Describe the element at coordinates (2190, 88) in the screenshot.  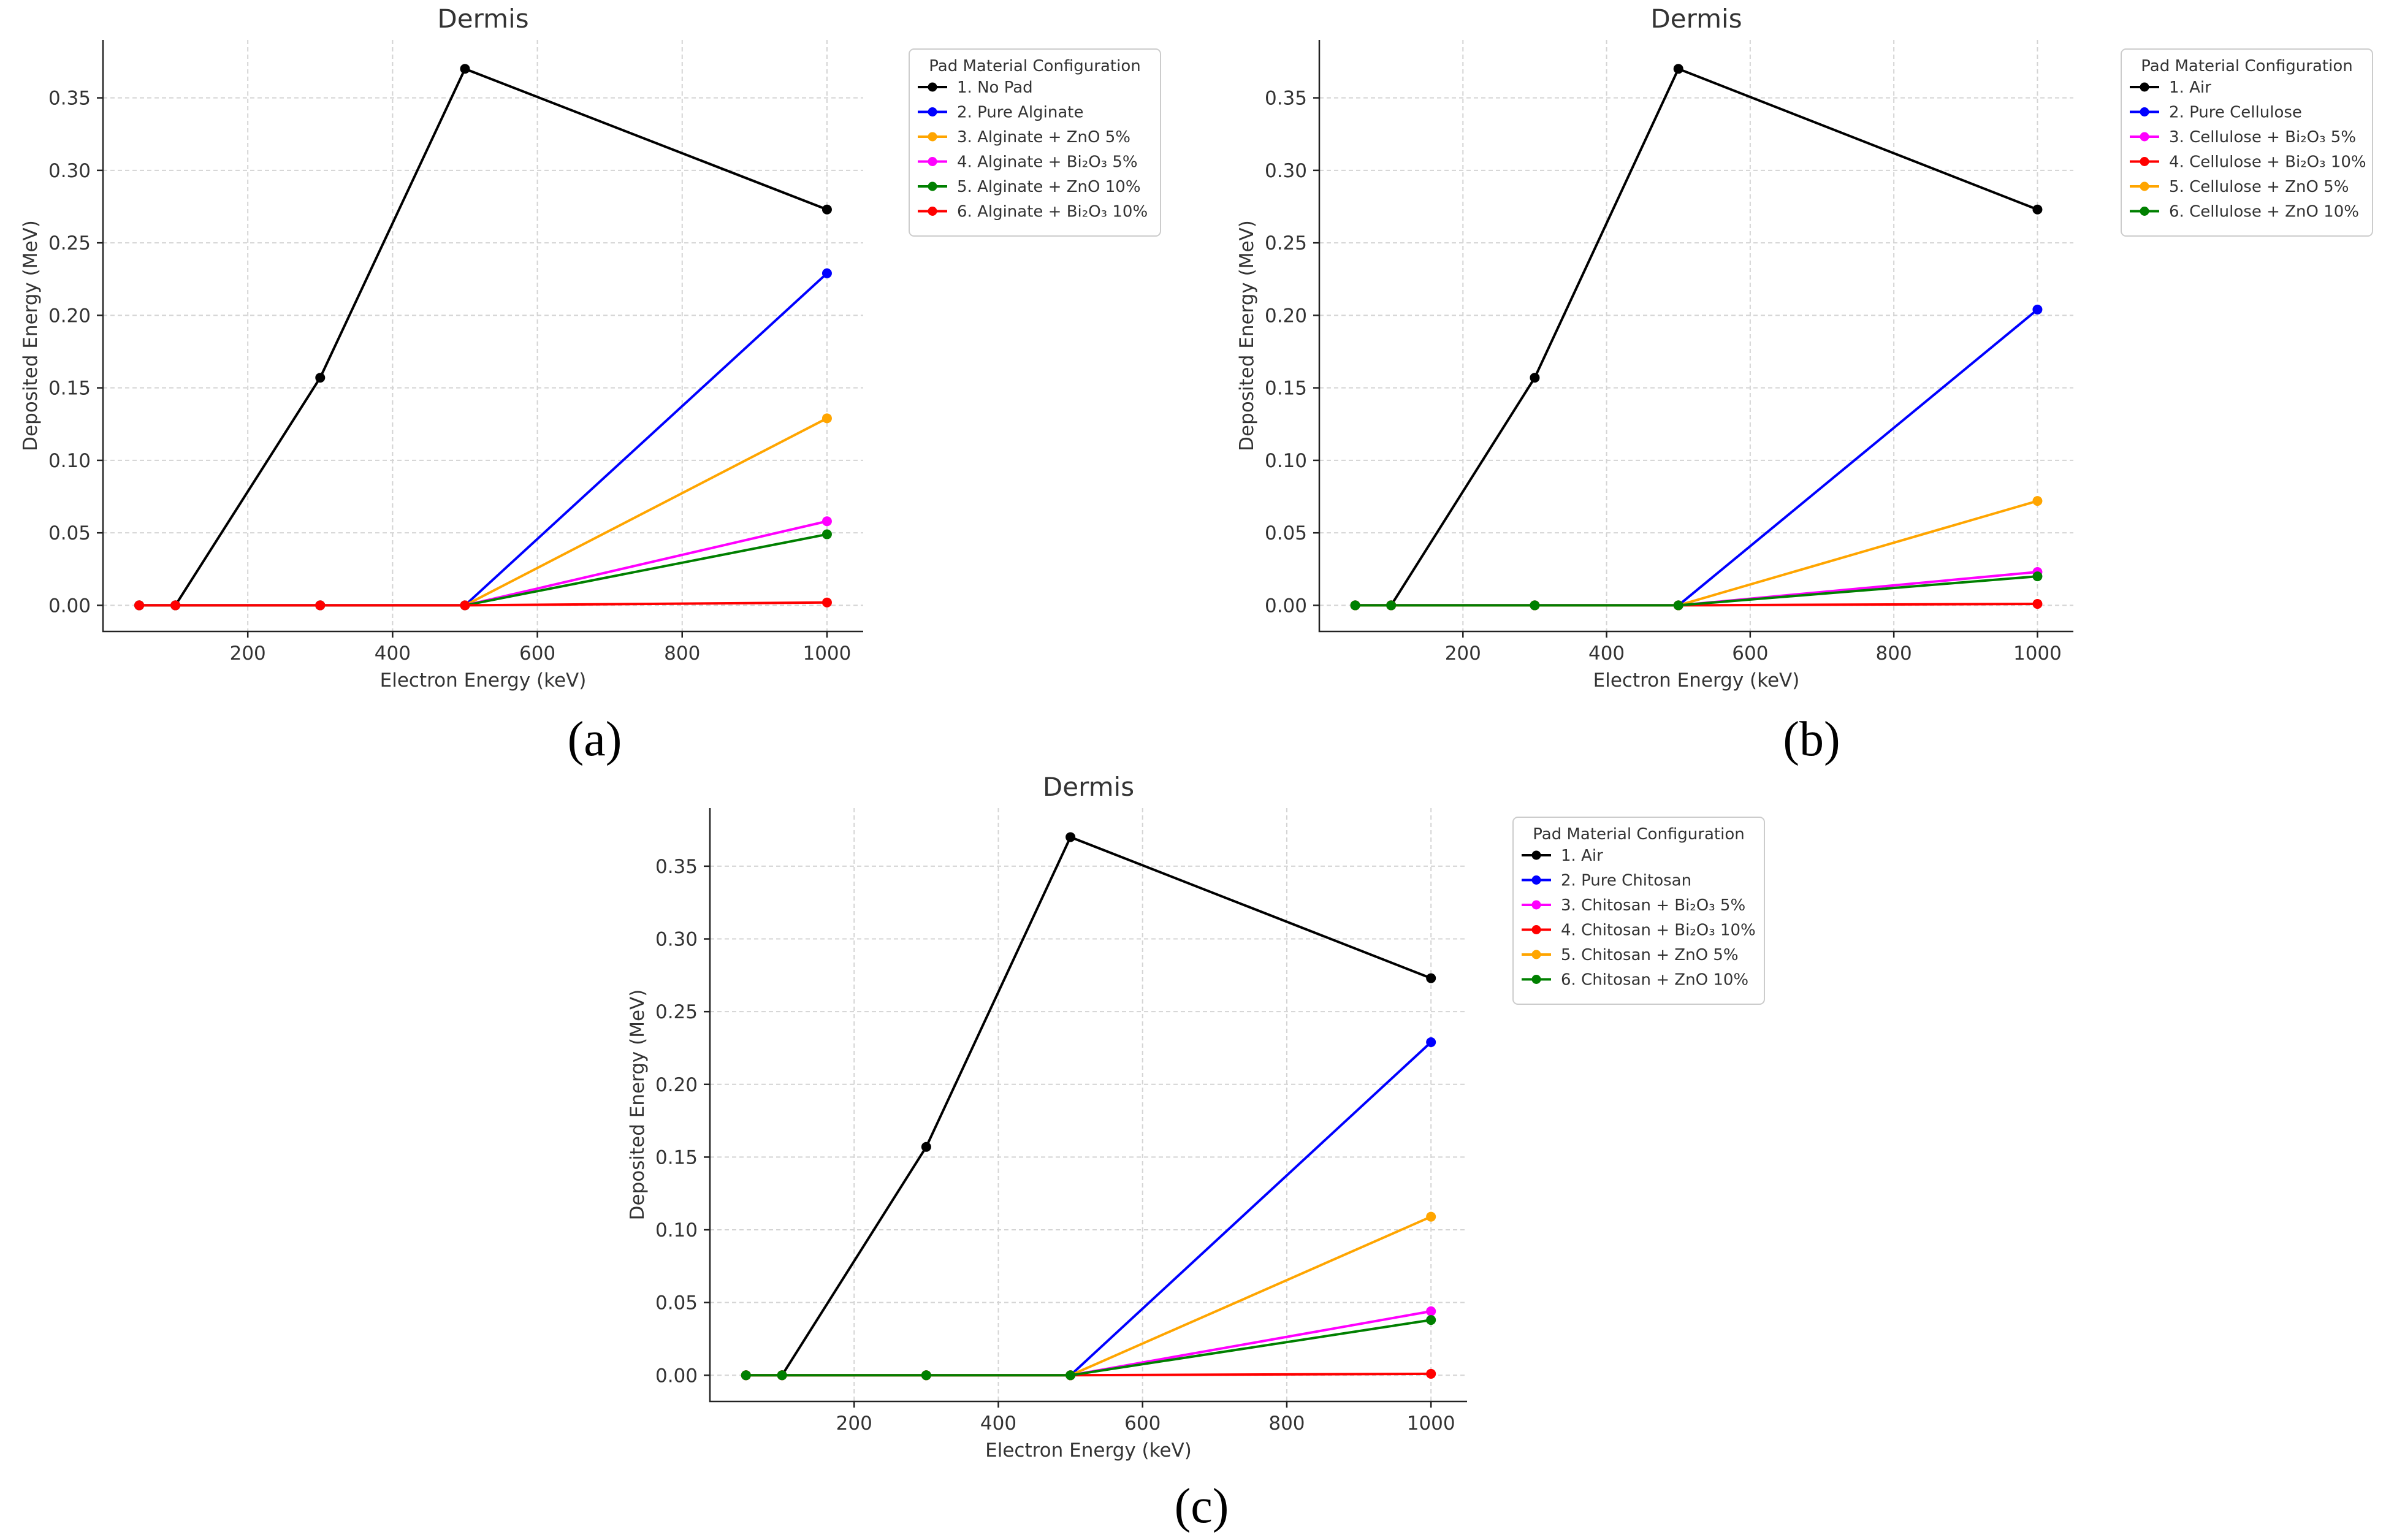
I see `legend-entry: 1. Air` at that location.